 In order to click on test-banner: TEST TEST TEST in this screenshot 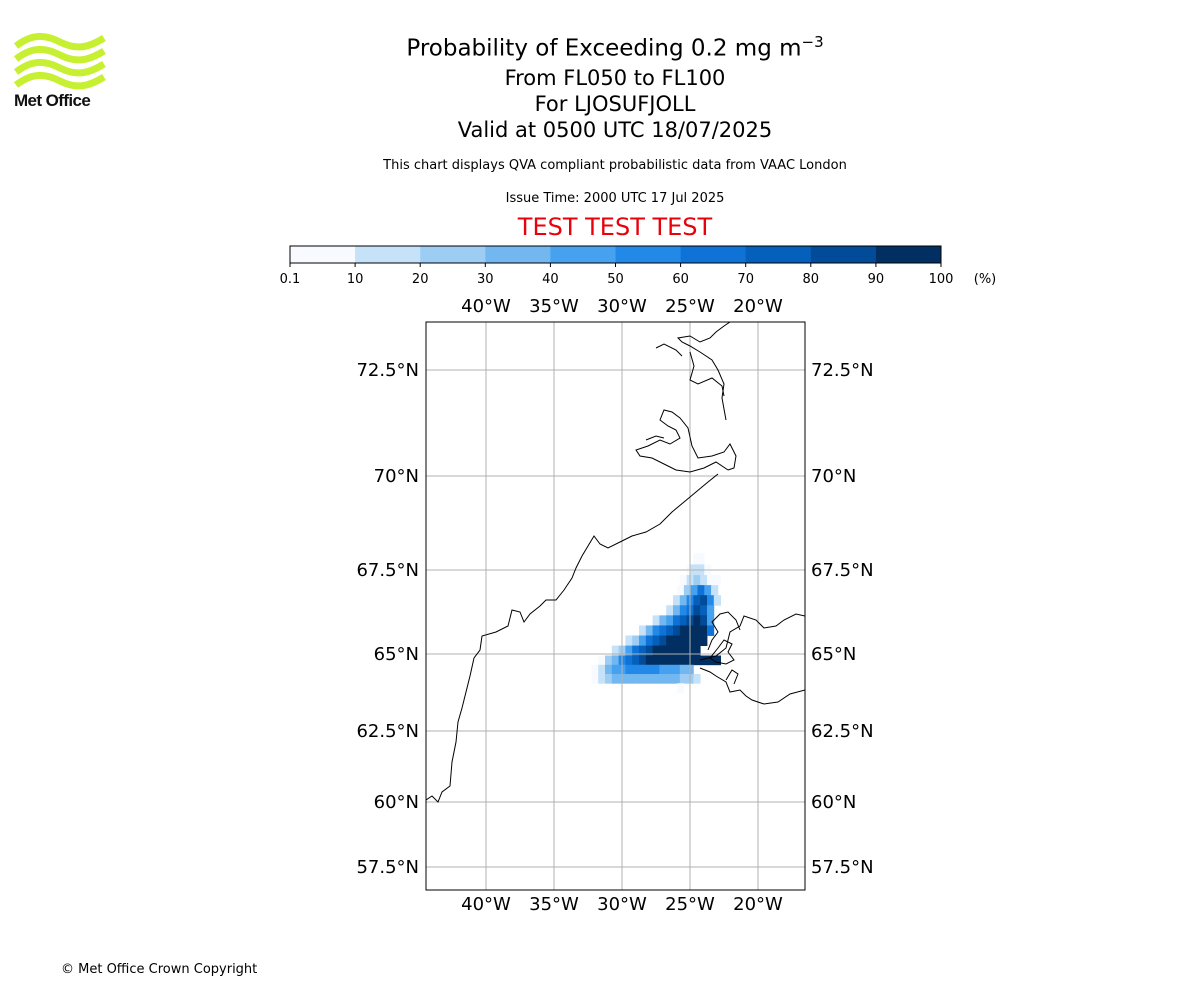, I will do `click(615, 227)`.